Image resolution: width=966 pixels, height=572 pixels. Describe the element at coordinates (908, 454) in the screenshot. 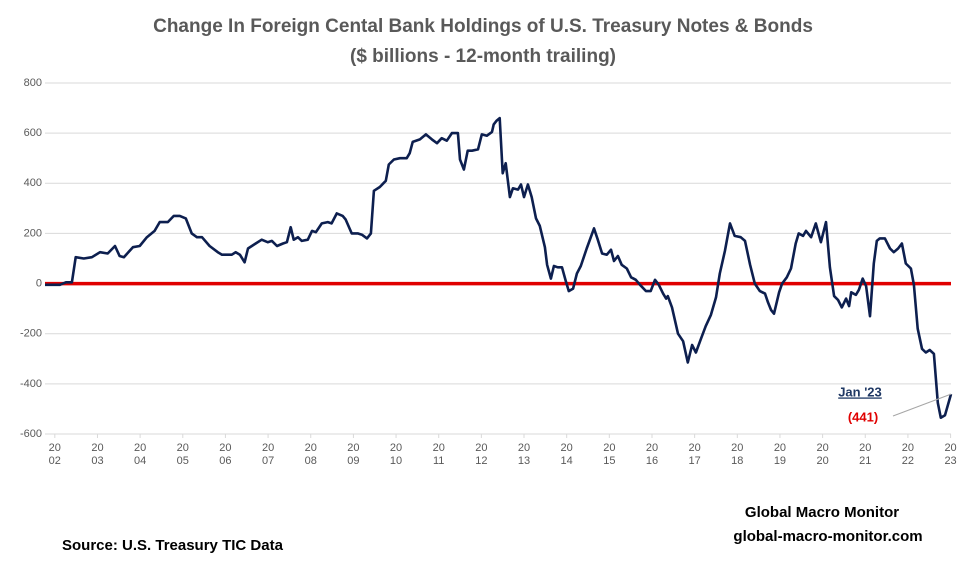

I see `x-tick-label: 2022` at that location.